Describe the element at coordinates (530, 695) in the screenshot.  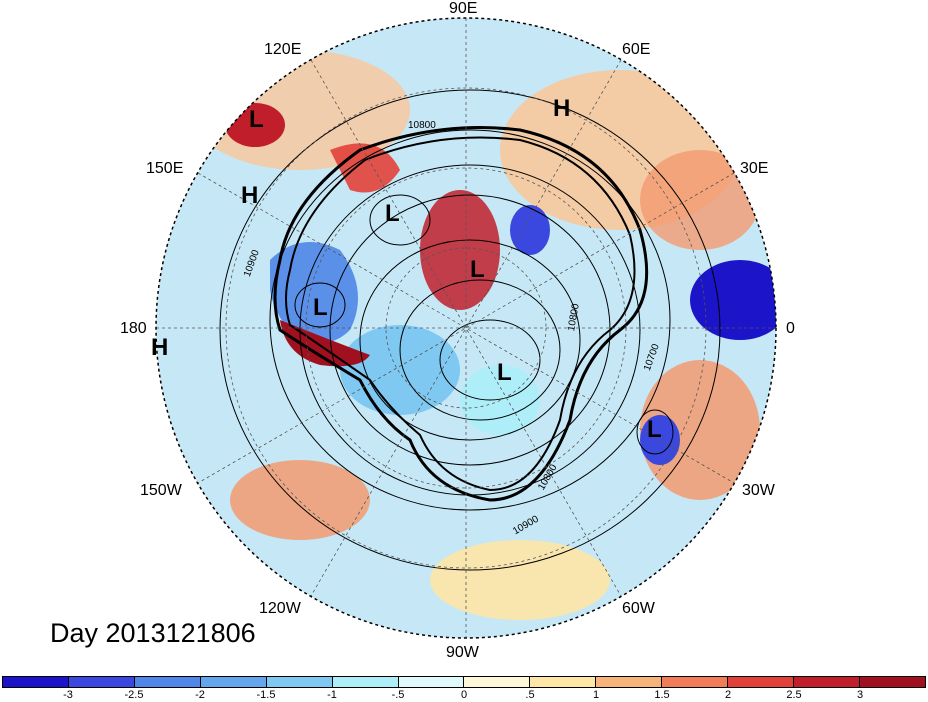
I see `colorbar-tick-label: .5` at that location.